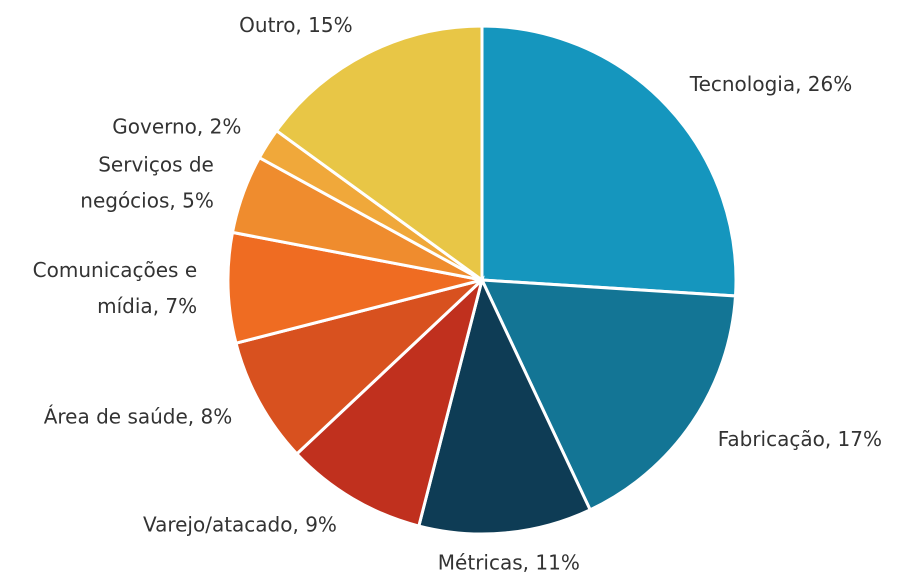 The width and height of the screenshot is (911, 583). I want to click on slice-label: Governo, 2%, so click(176, 126).